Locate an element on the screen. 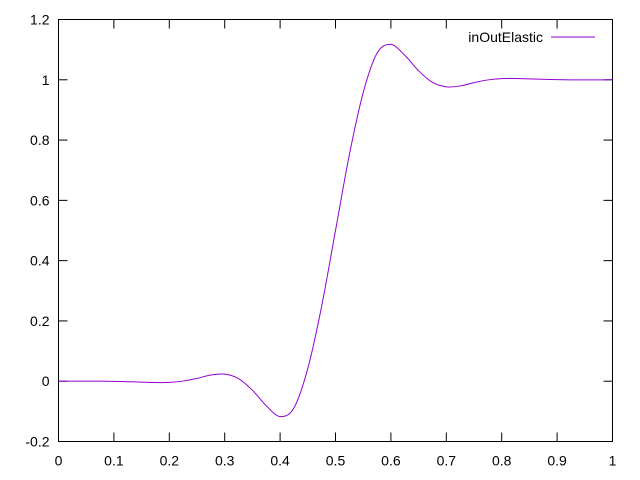 This screenshot has height=480, width=640. x-tick-label: 1 is located at coordinates (613, 461).